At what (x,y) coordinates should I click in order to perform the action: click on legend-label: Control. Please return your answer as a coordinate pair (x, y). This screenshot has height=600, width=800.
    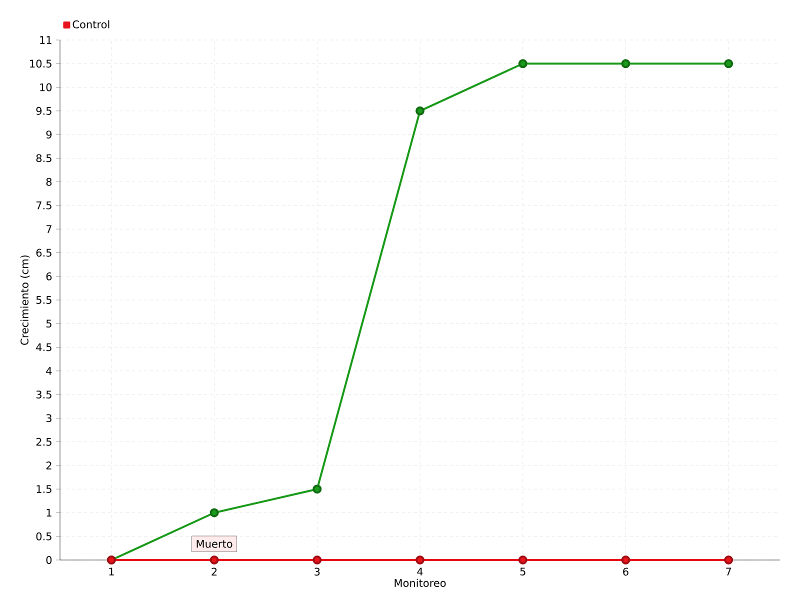
    Looking at the image, I should click on (91, 24).